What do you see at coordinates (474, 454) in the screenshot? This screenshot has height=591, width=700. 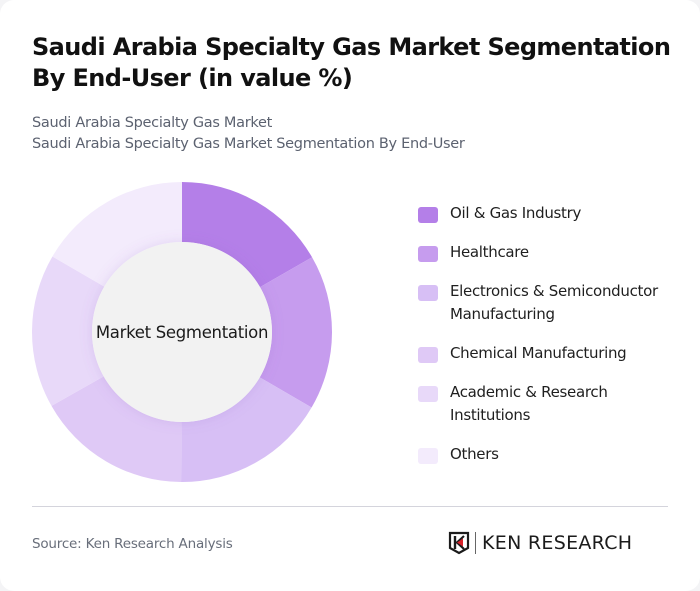 I see `legend-label: Others` at bounding box center [474, 454].